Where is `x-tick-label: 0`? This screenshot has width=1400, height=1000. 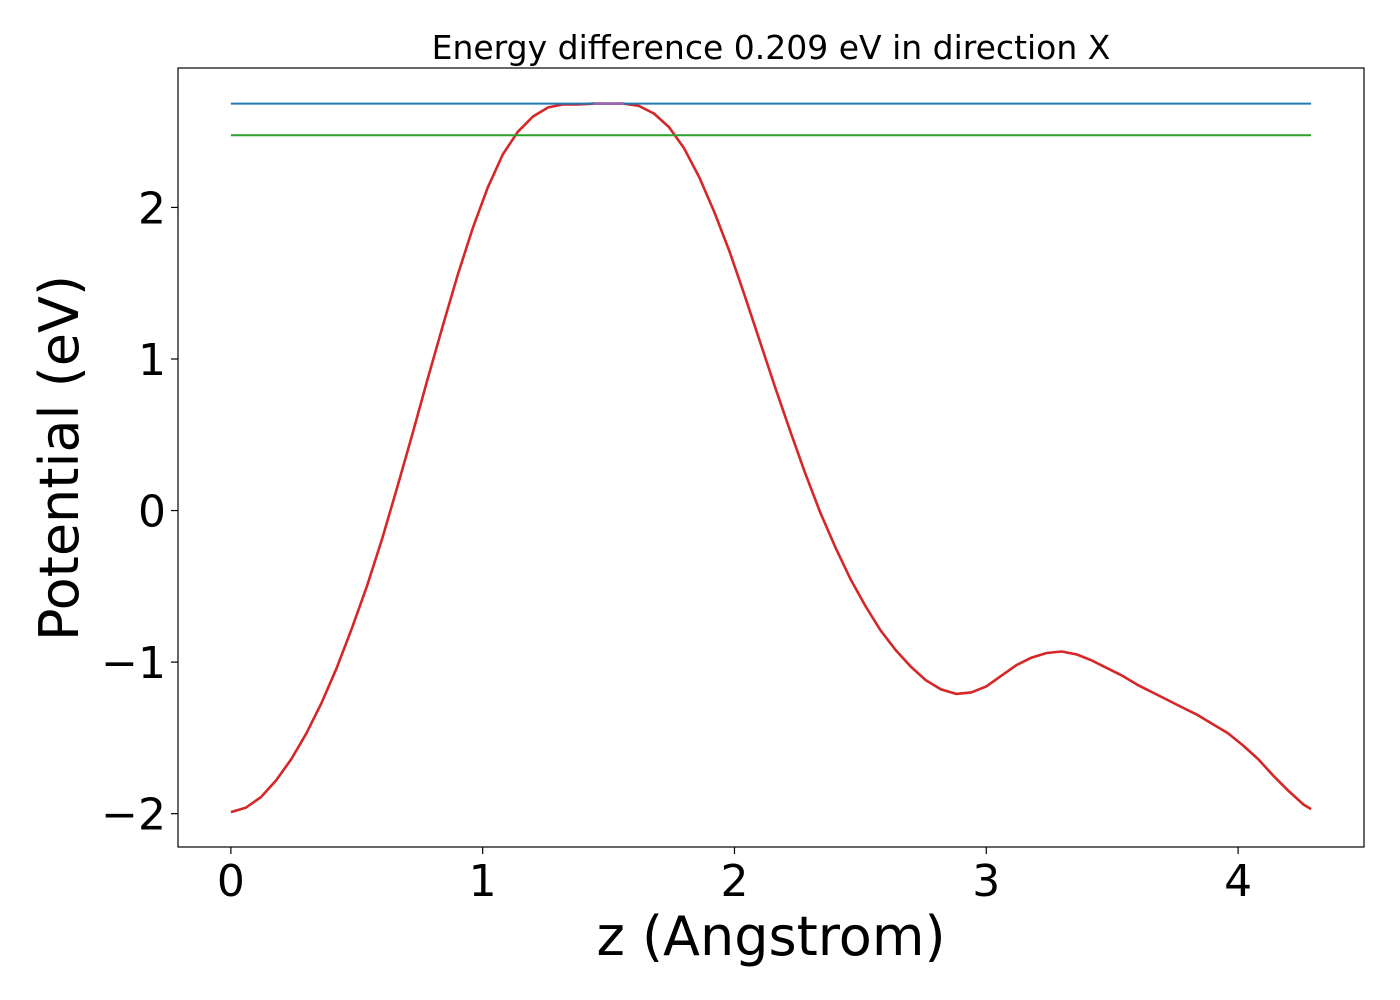 x-tick-label: 0 is located at coordinates (231, 881).